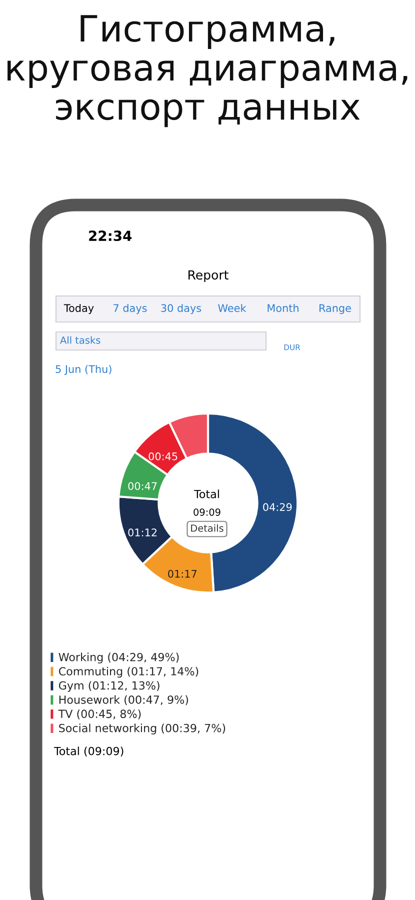  Describe the element at coordinates (99, 714) in the screenshot. I see `legend-label: TV (00:45, 8%)` at that location.